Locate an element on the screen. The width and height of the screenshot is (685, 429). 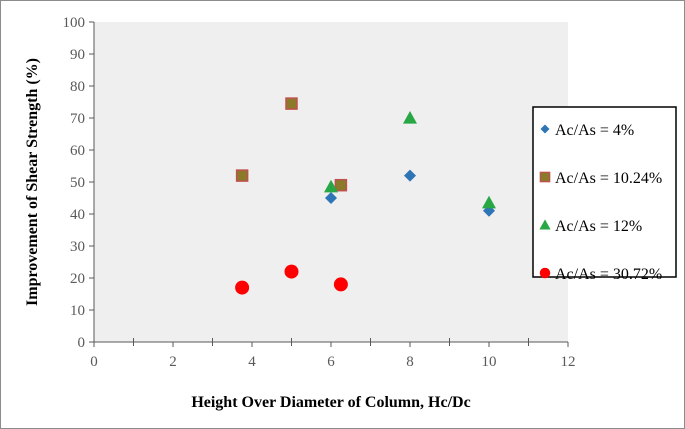
x-tick-label: 6 is located at coordinates (331, 362).